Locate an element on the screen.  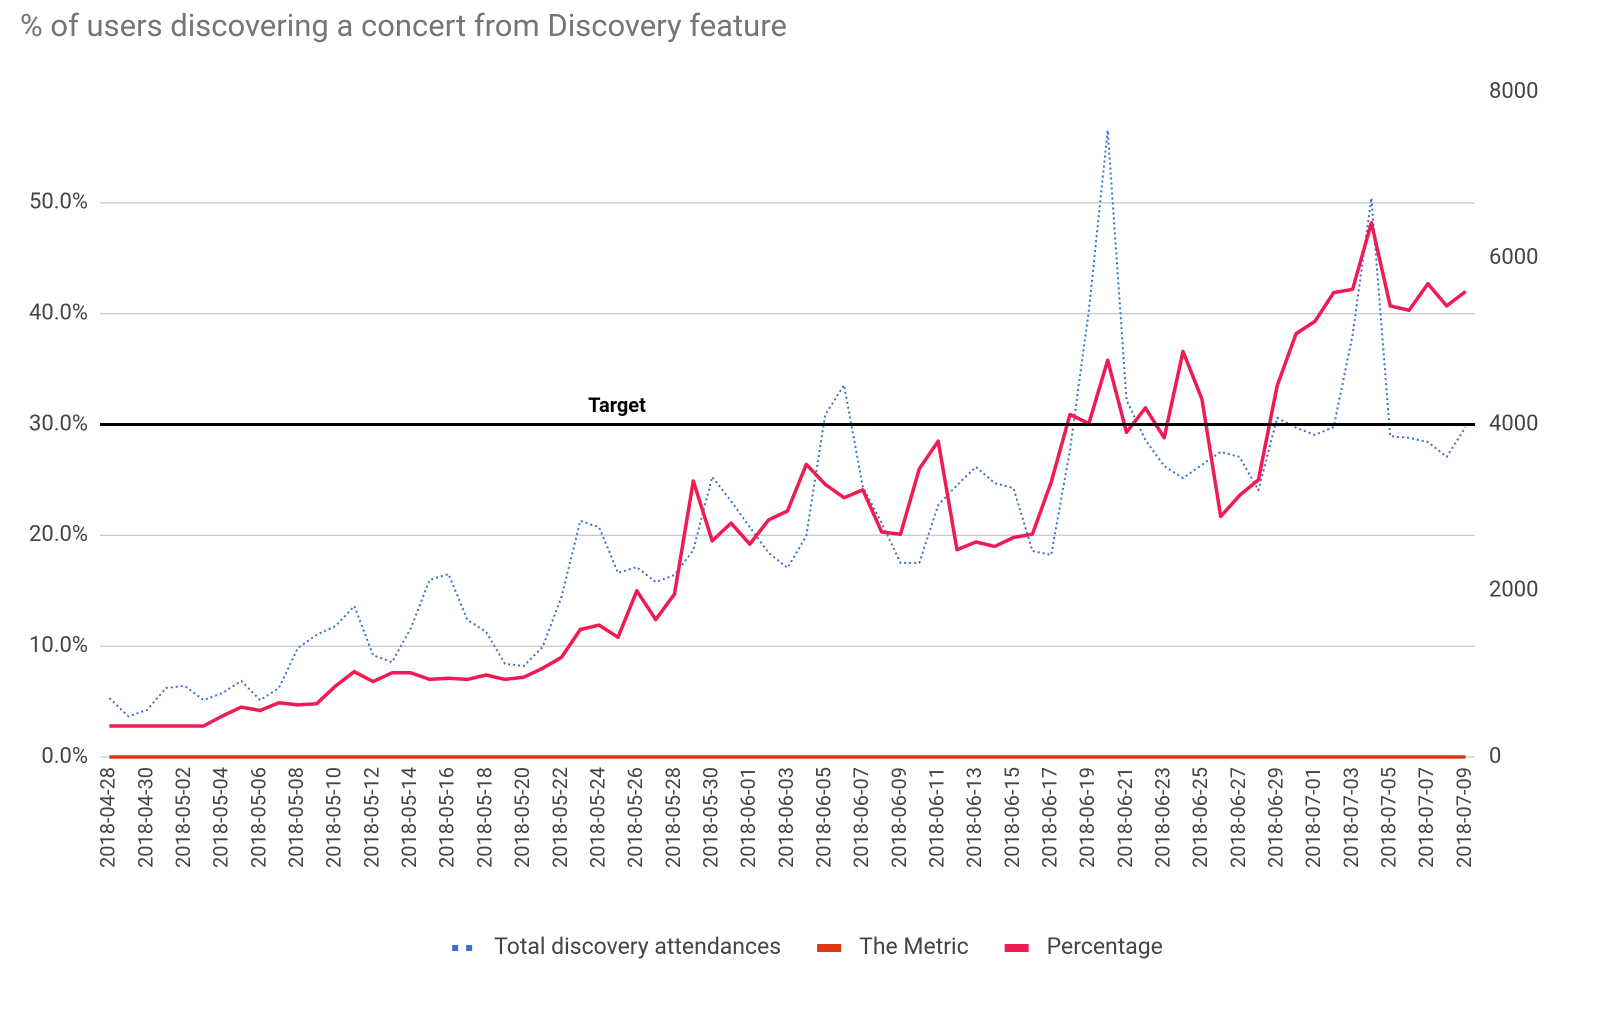
x-tick-label: 2018-05-10 is located at coordinates (334, 817).